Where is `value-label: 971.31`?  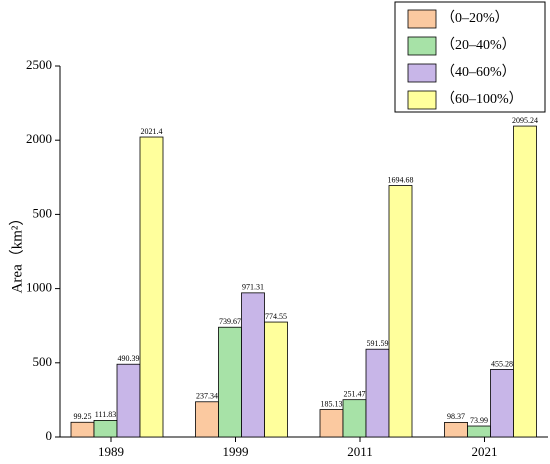
value-label: 971.31 is located at coordinates (253, 287).